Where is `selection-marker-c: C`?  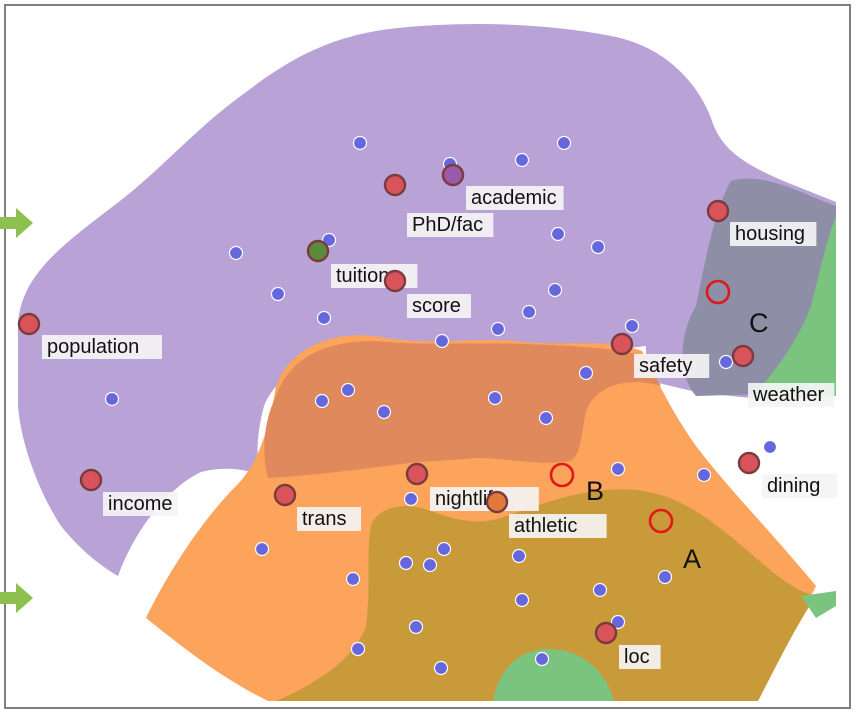 selection-marker-c: C is located at coordinates (737, 308).